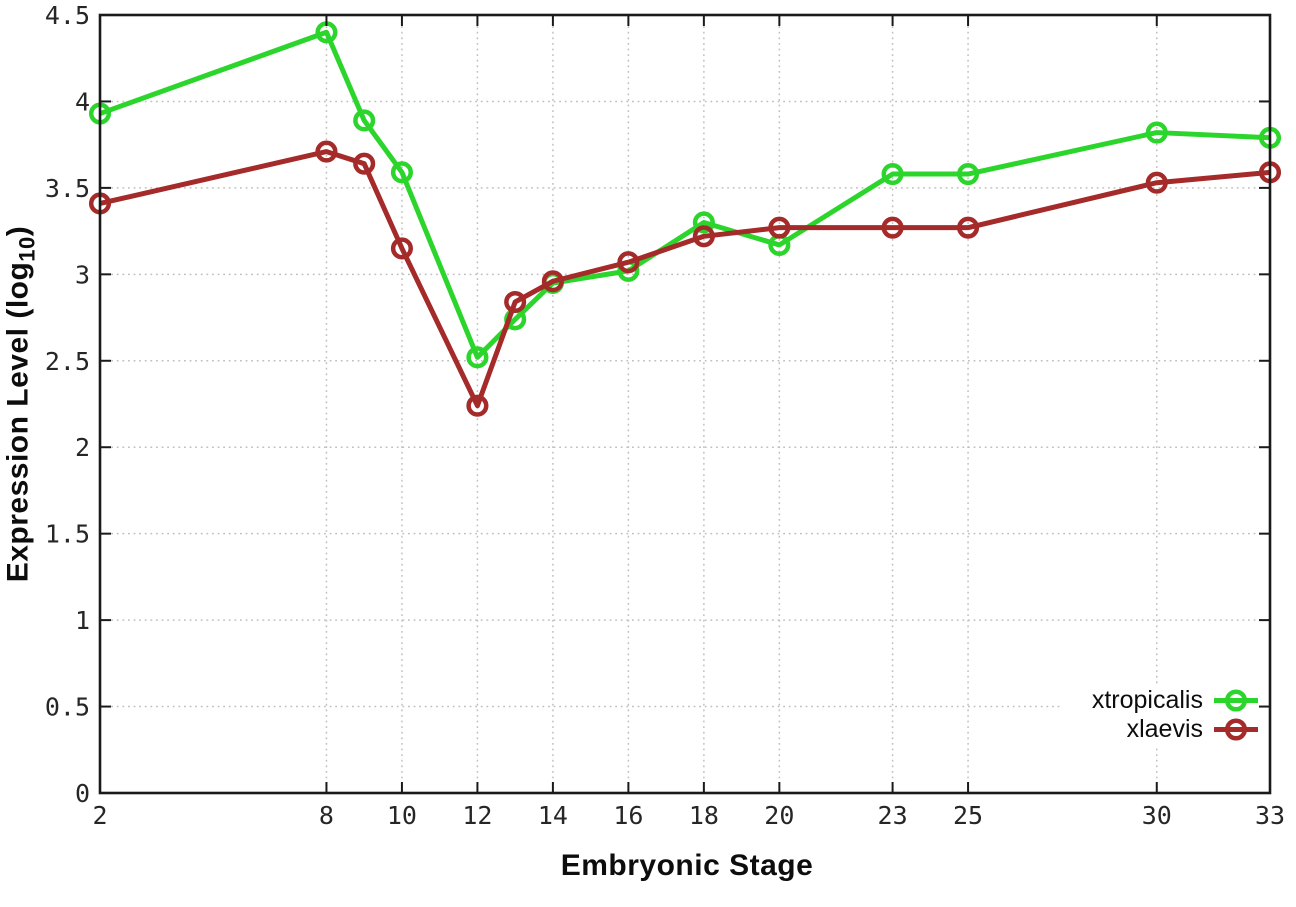 The width and height of the screenshot is (1296, 907). I want to click on x-tick-labels: 2 8 10 12 14 16 18 20 23 25 30 33, so click(688, 815).